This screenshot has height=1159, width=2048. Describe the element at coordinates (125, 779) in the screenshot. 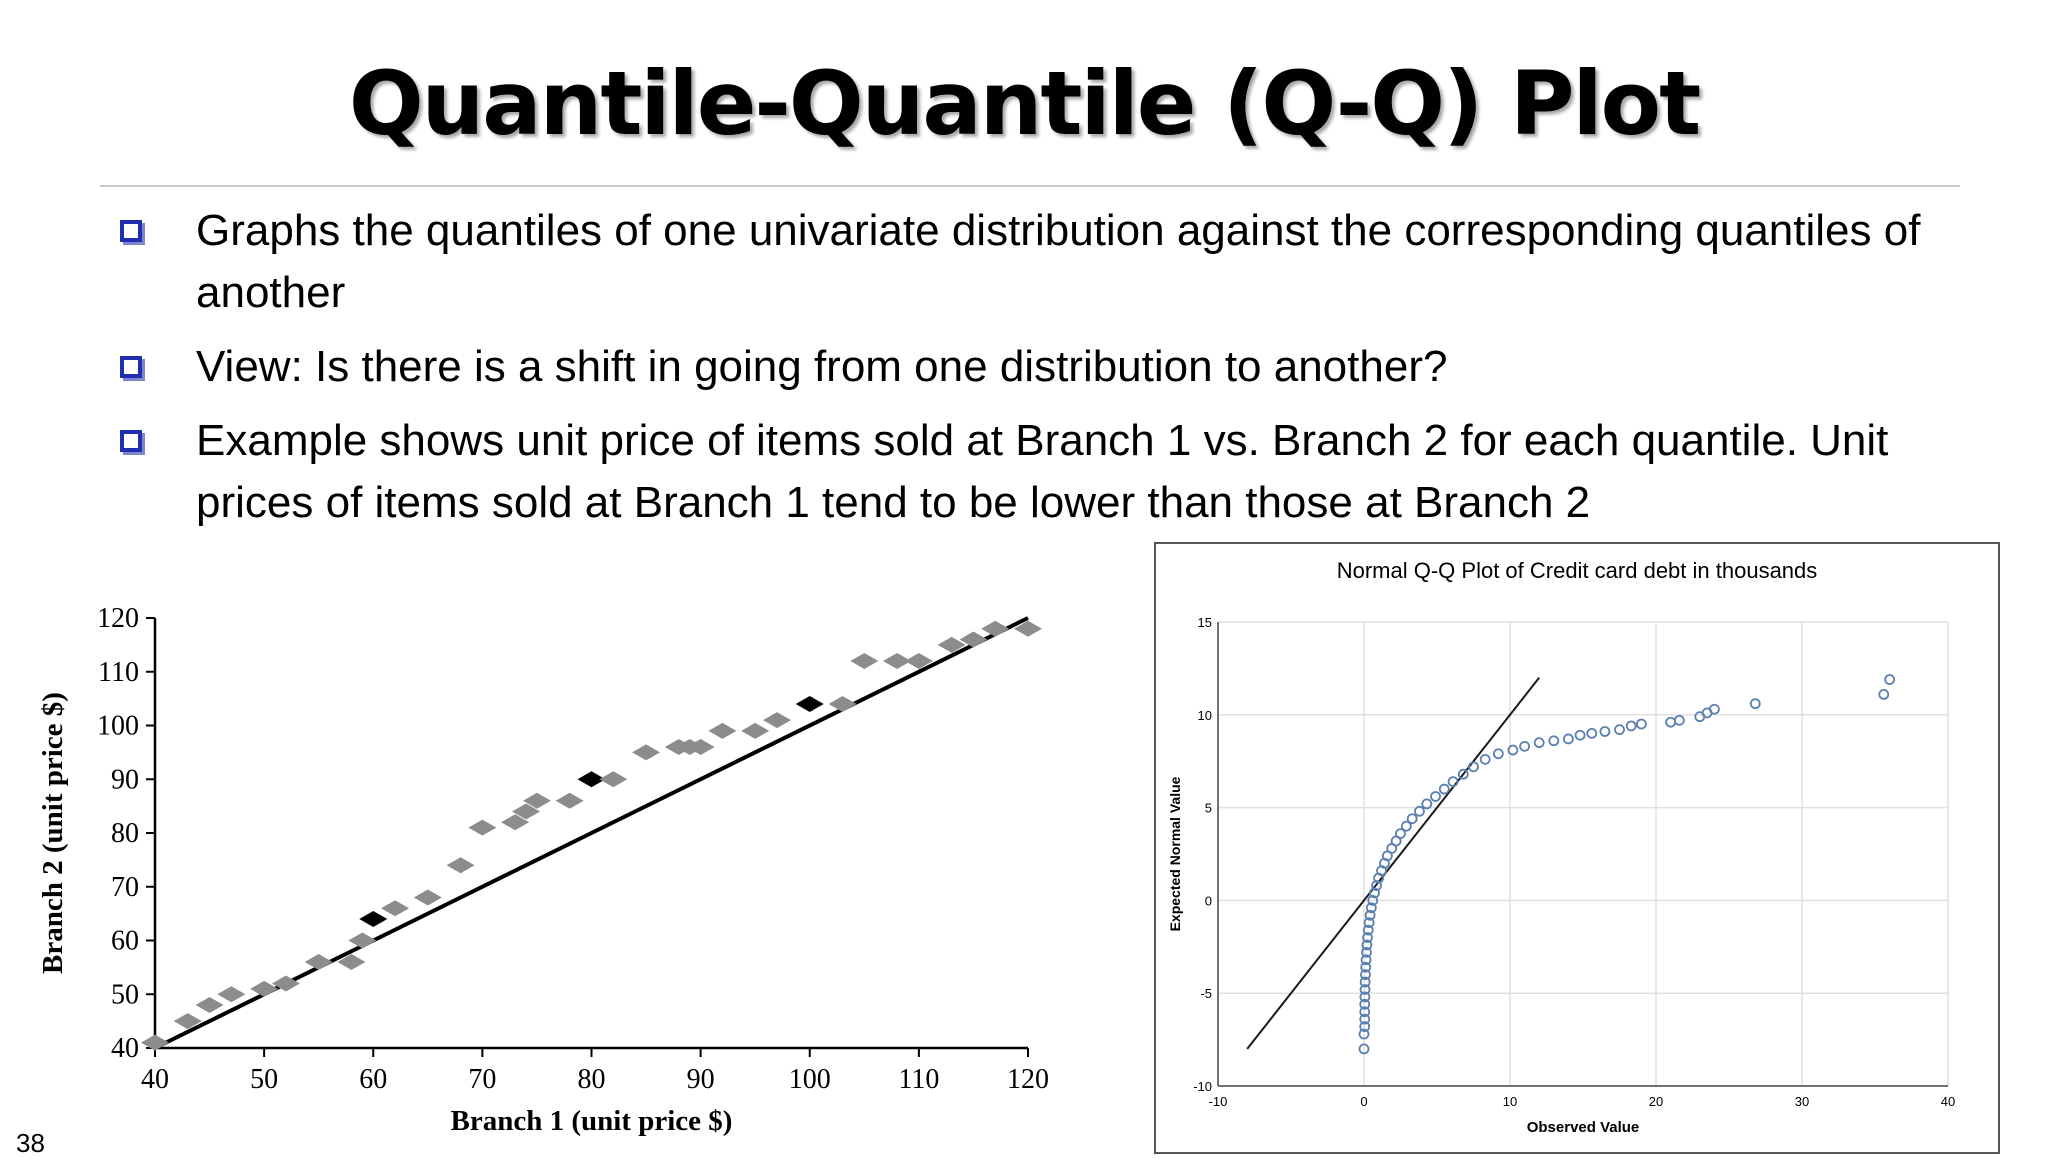

I see `y-tick-label: 90` at that location.